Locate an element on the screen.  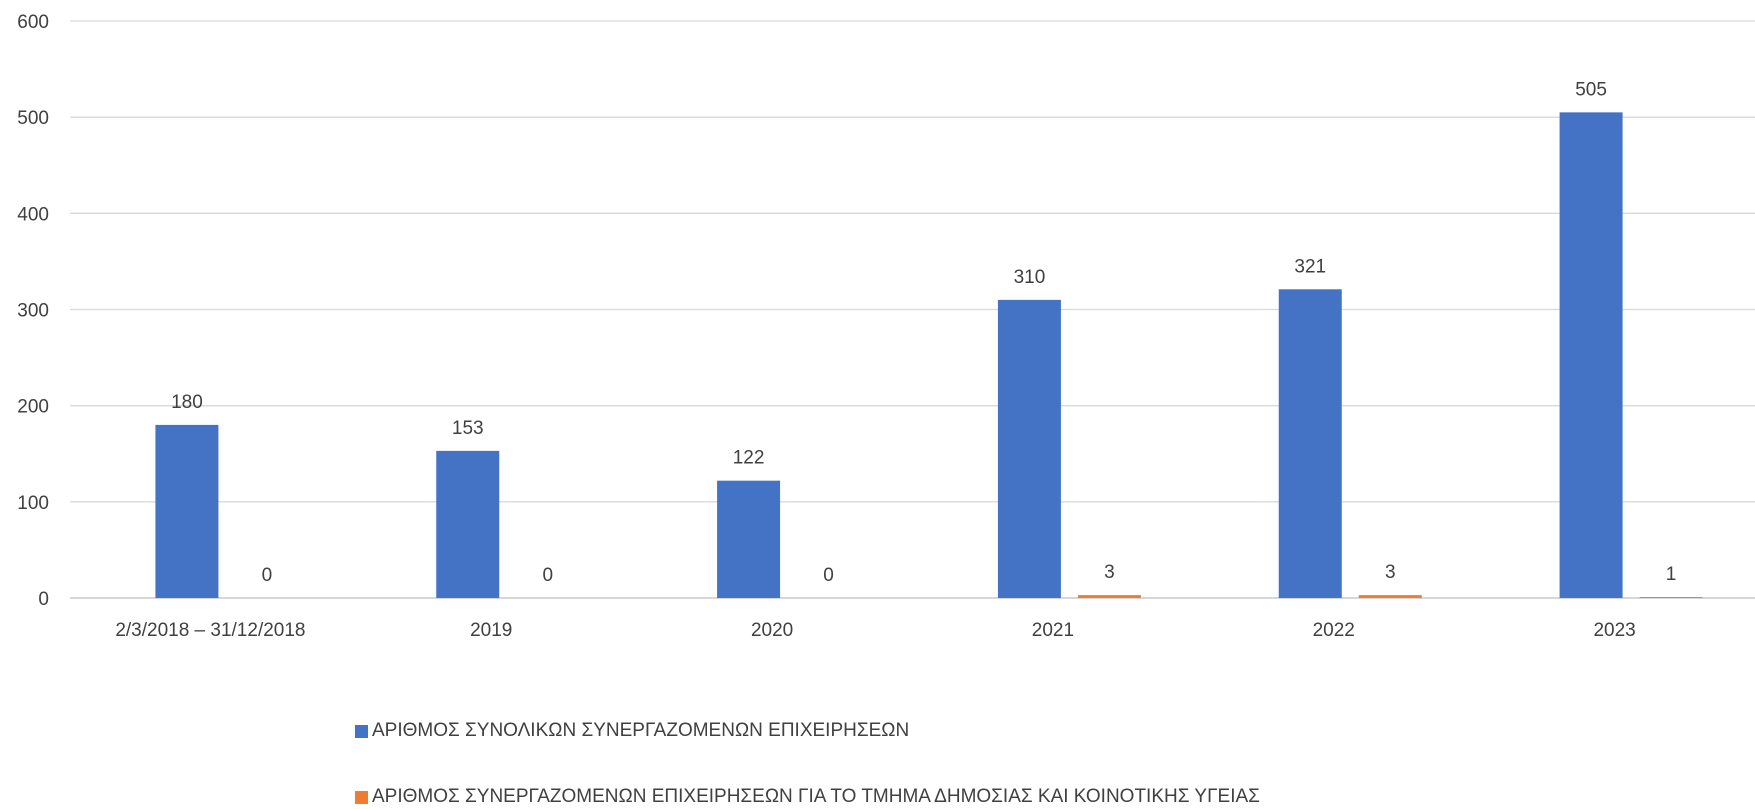
data-label: 505 is located at coordinates (1591, 89).